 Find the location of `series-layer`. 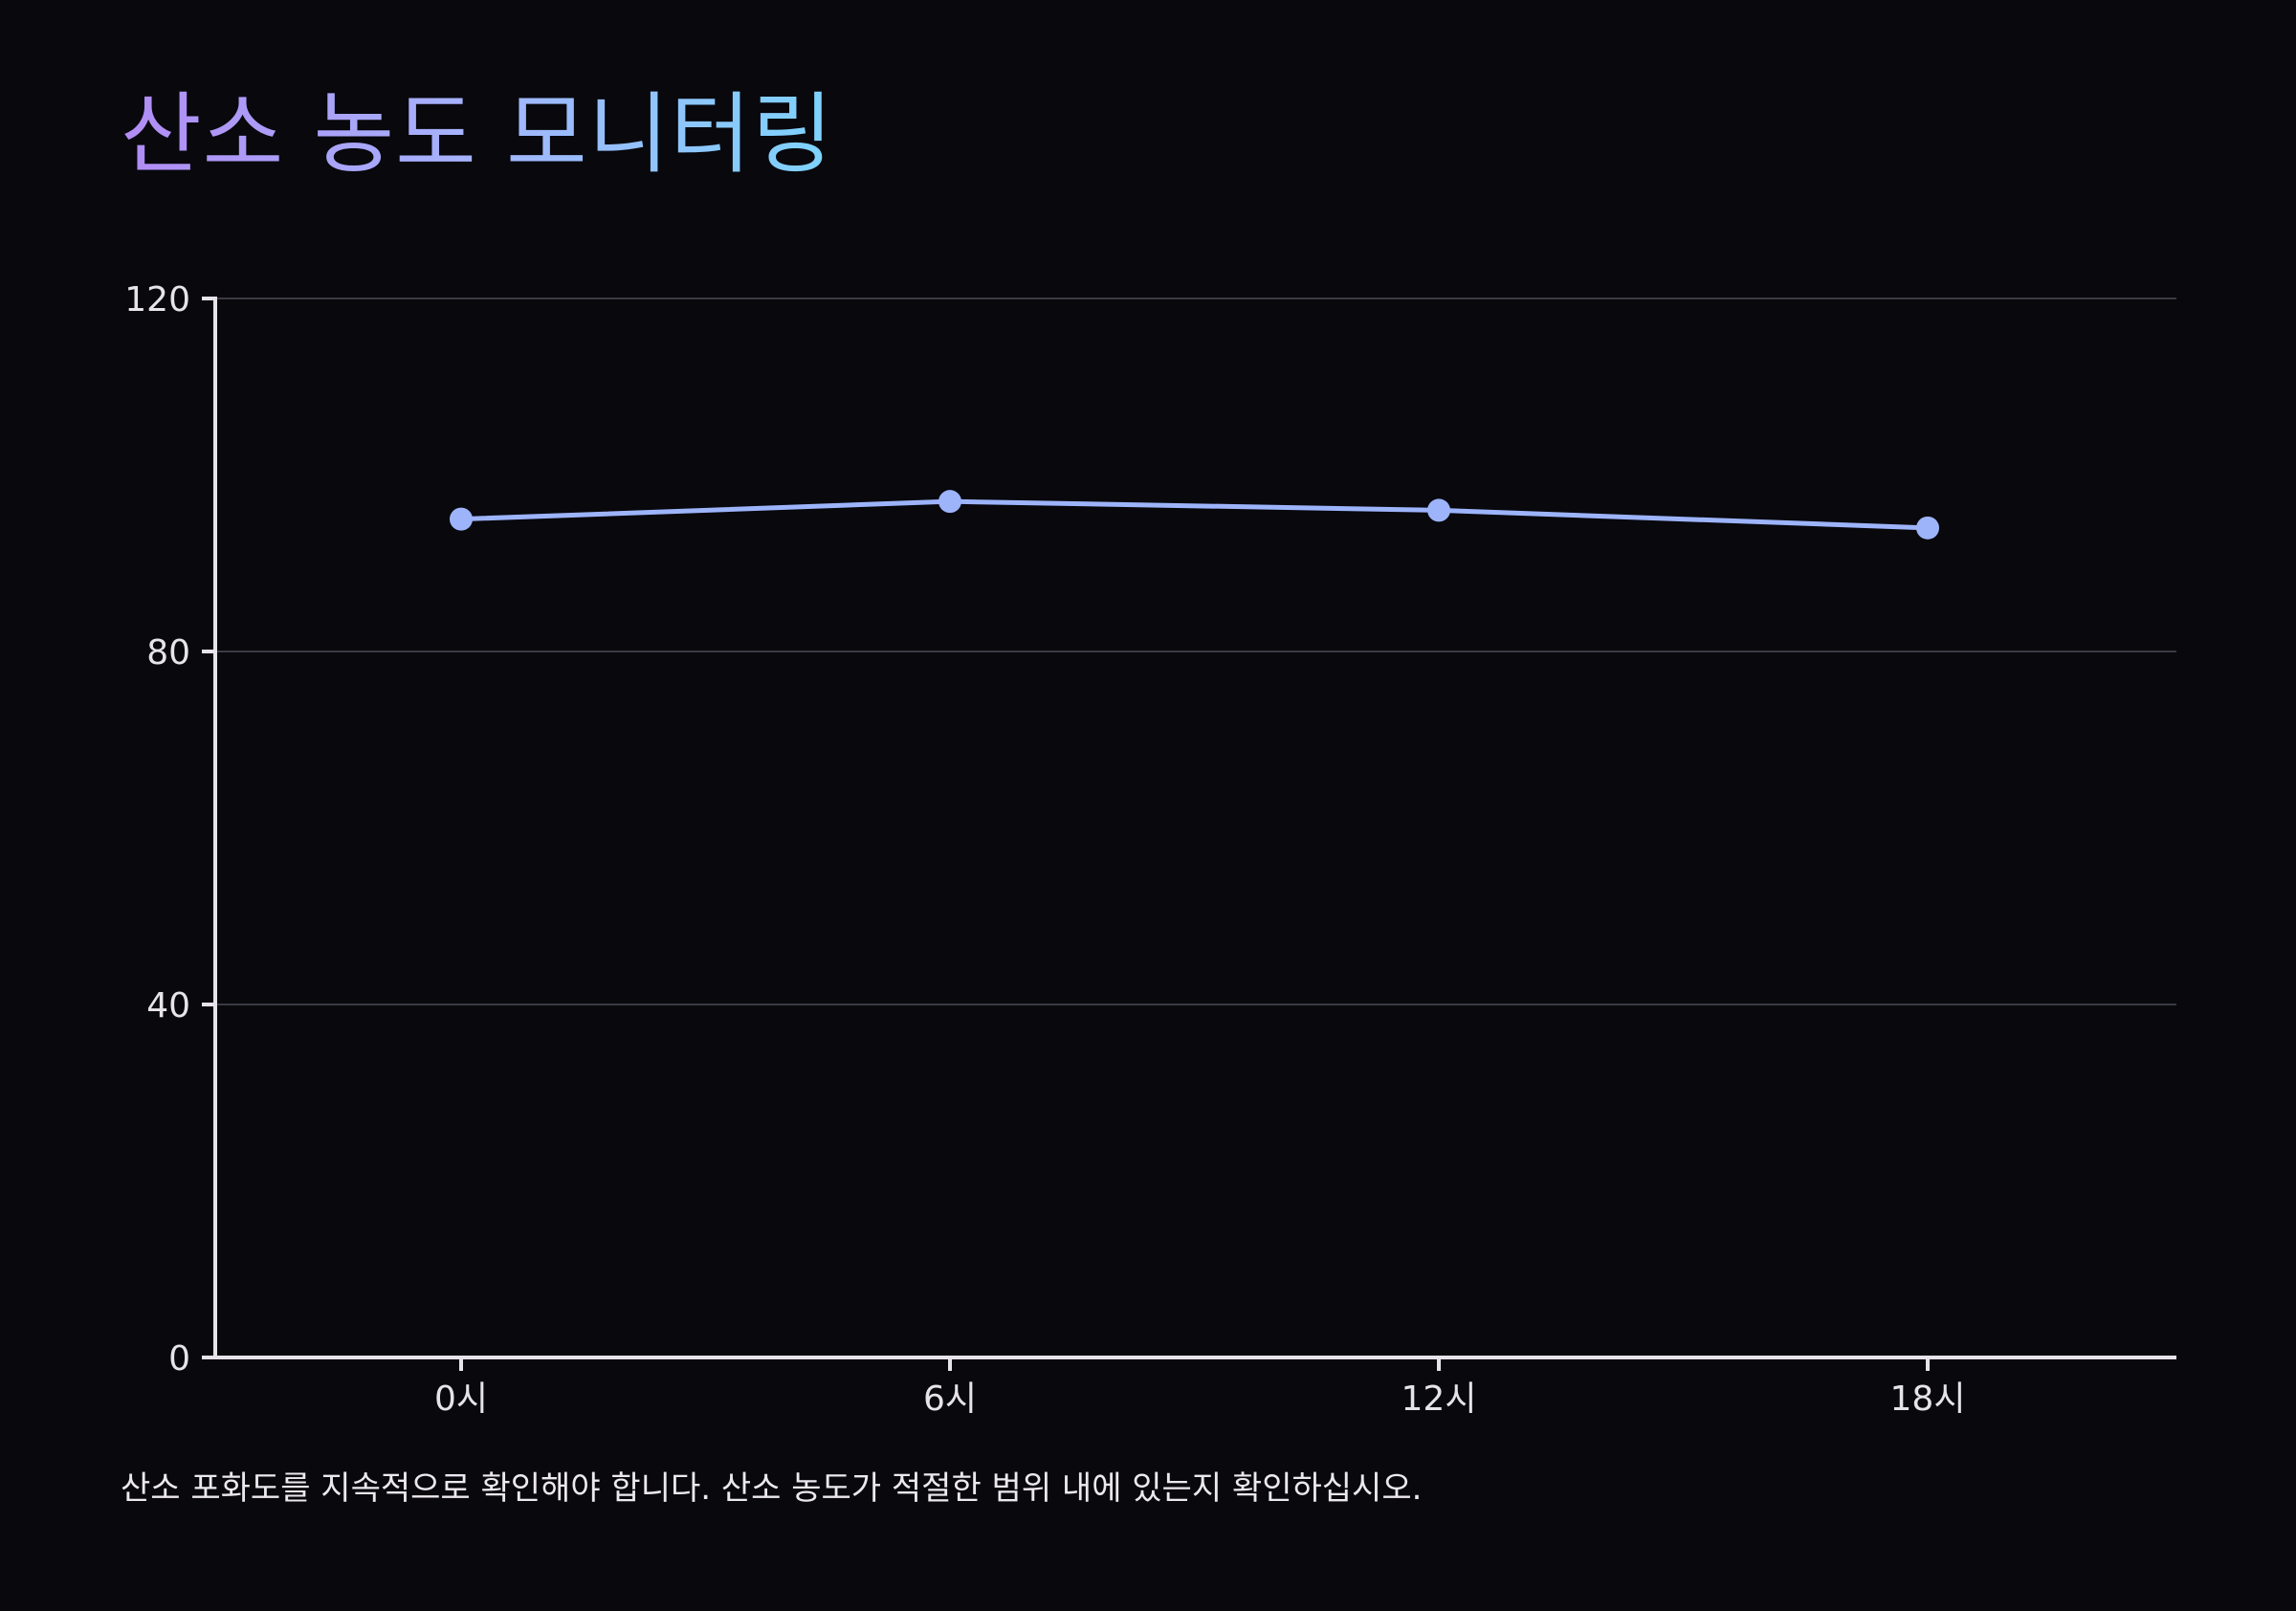

series-layer is located at coordinates (1194, 515).